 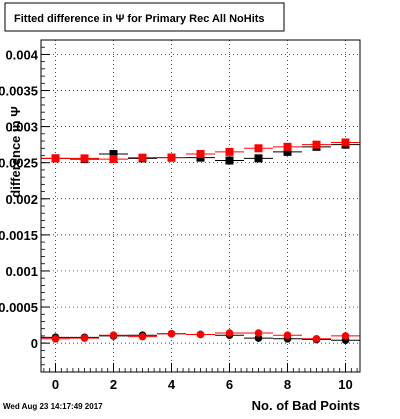 I want to click on x-axis-label: No. of Bad Points, so click(x=306, y=405).